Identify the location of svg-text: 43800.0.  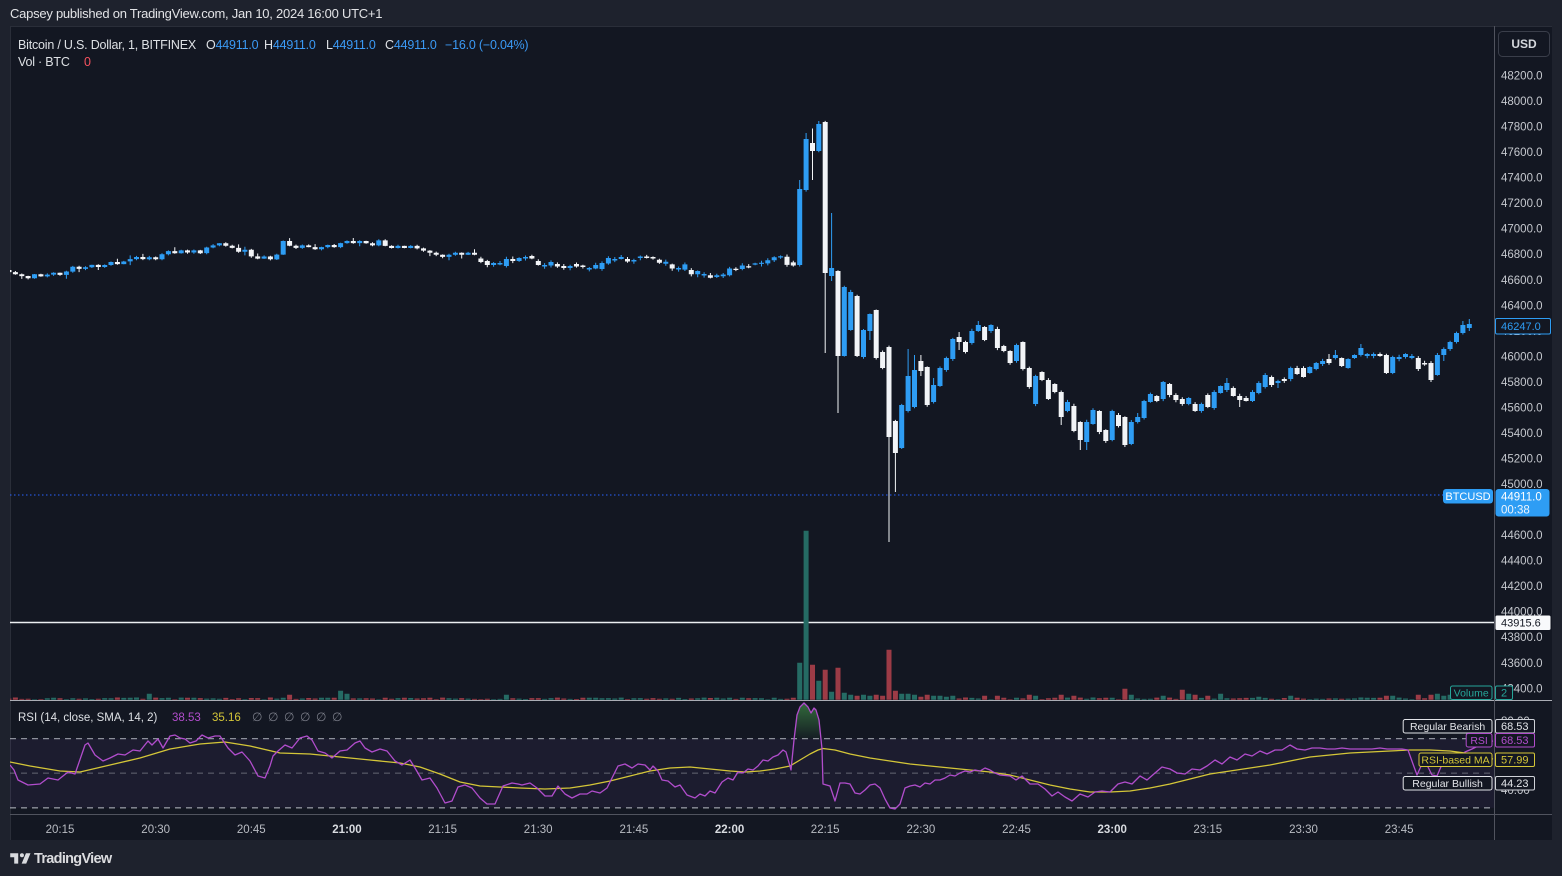
(1522, 638).